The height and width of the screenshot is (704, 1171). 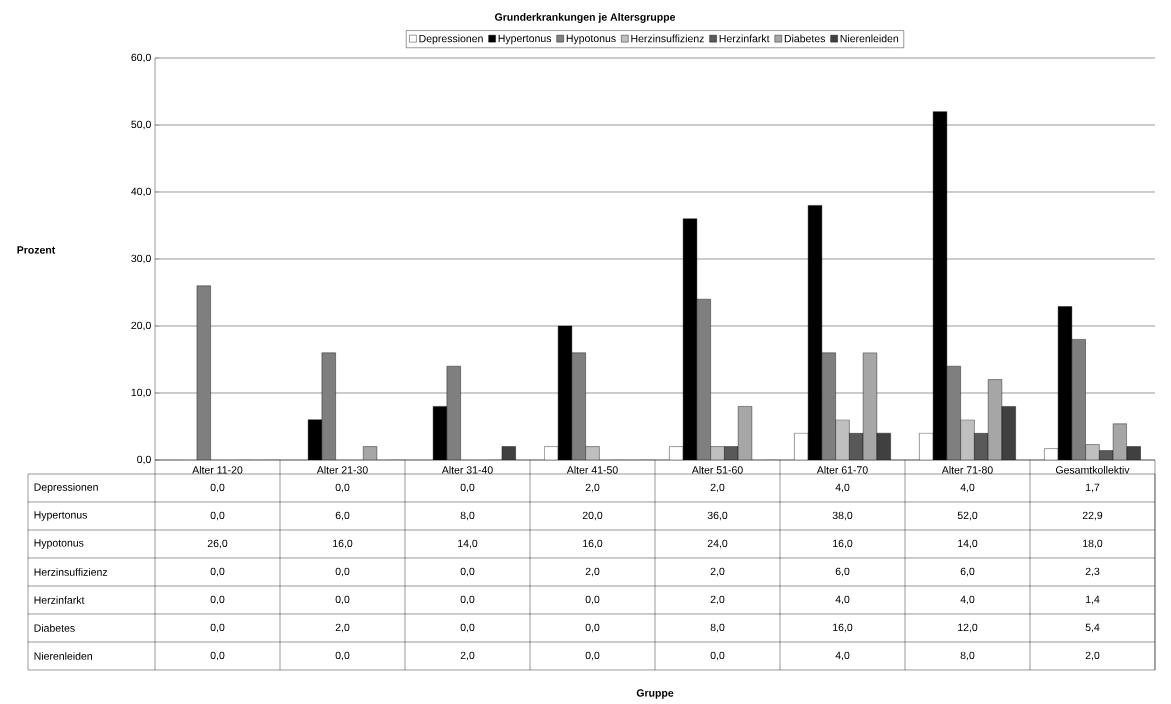 I want to click on text: Diabetes, so click(x=54, y=628).